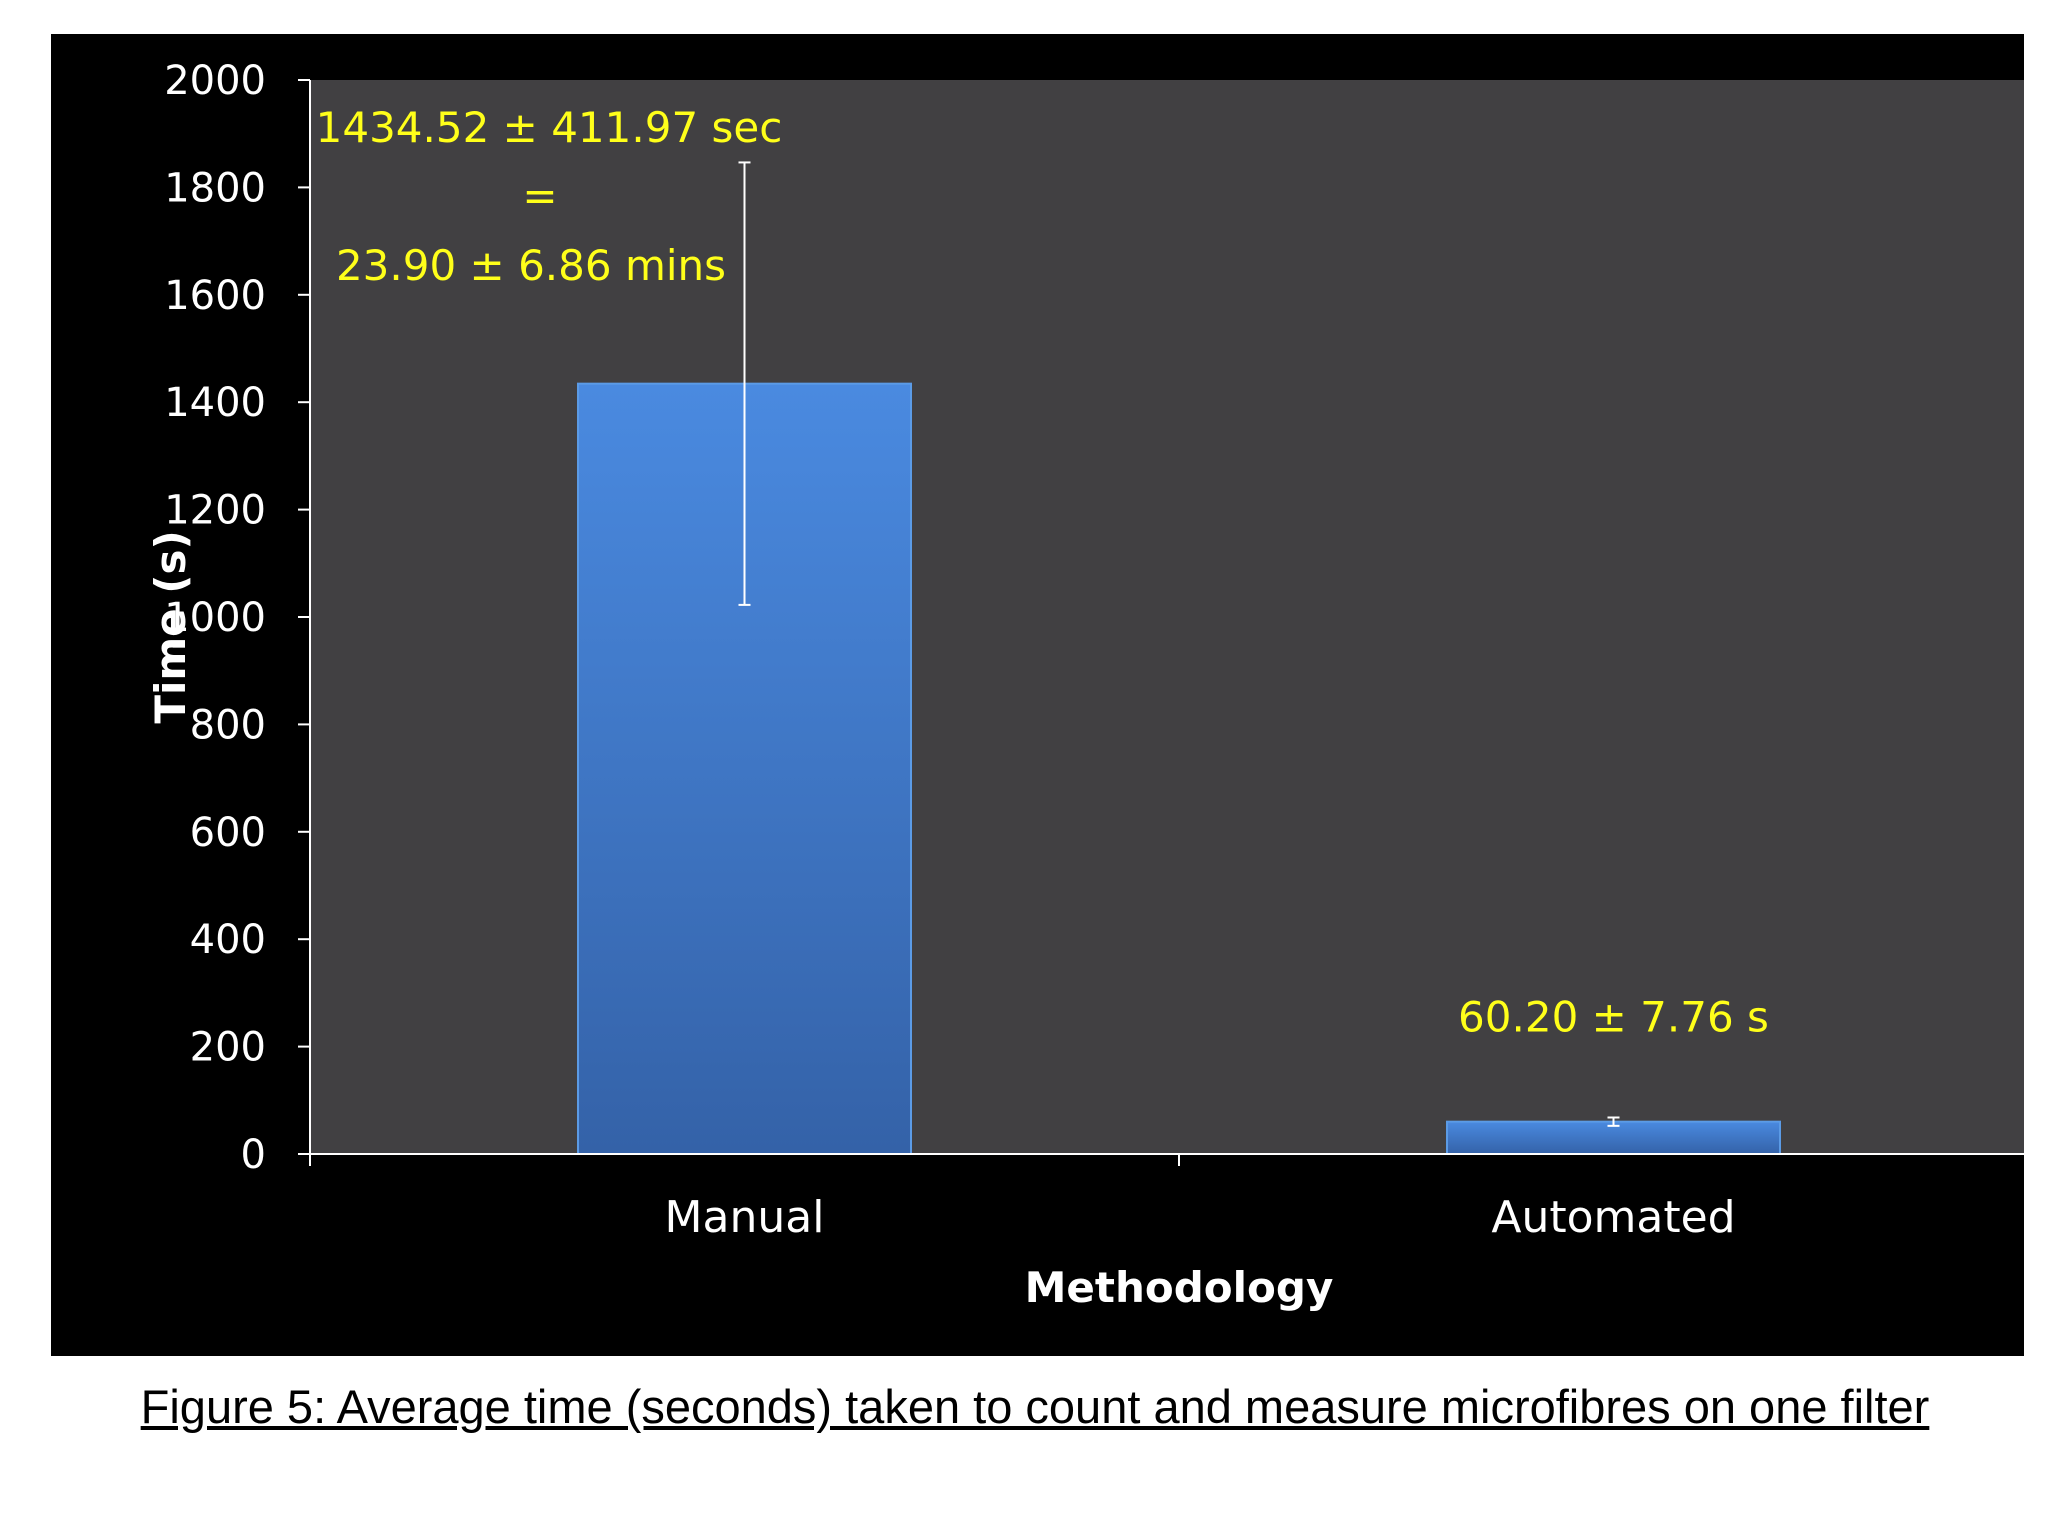 This screenshot has height=1536, width=2048. What do you see at coordinates (549, 127) in the screenshot?
I see `manual-value-annotation: 1434.52 ± 411.97 sec` at bounding box center [549, 127].